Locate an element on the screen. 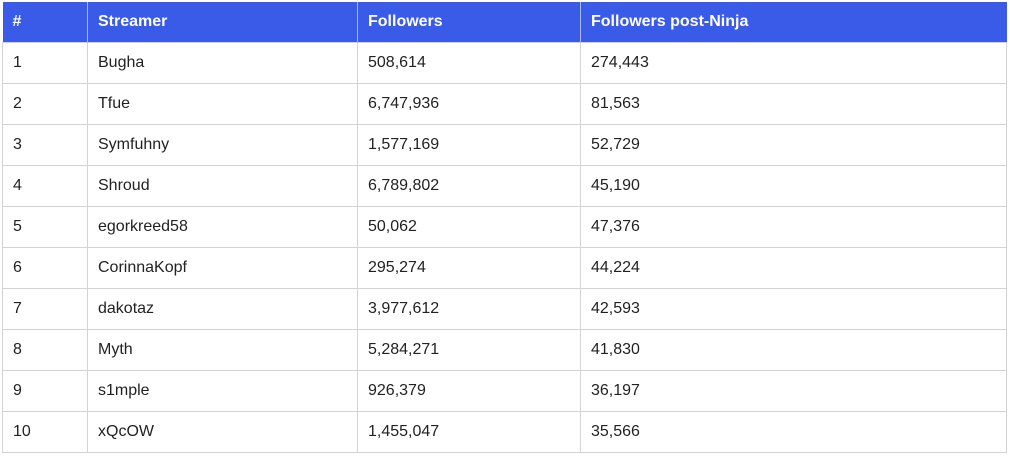 This screenshot has height=457, width=1010. streamer-cell: egorkreed58 is located at coordinates (222, 226).